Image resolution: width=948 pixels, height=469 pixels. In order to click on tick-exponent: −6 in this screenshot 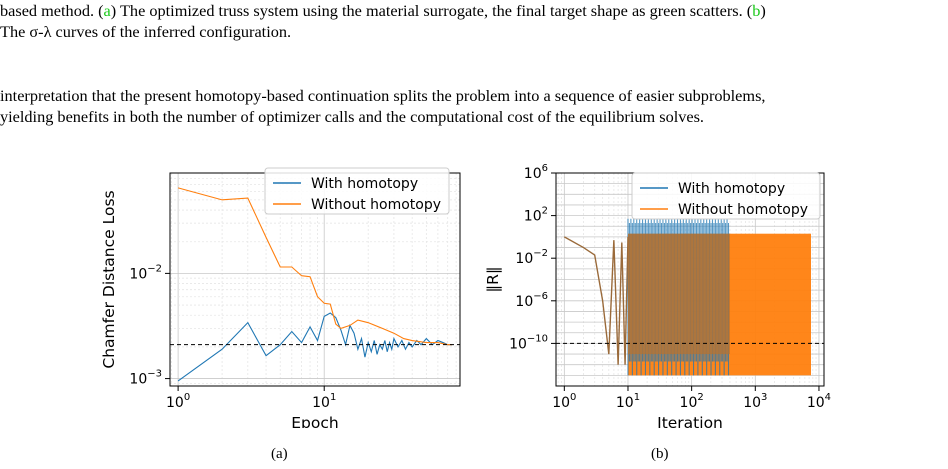, I will do `click(540, 296)`.